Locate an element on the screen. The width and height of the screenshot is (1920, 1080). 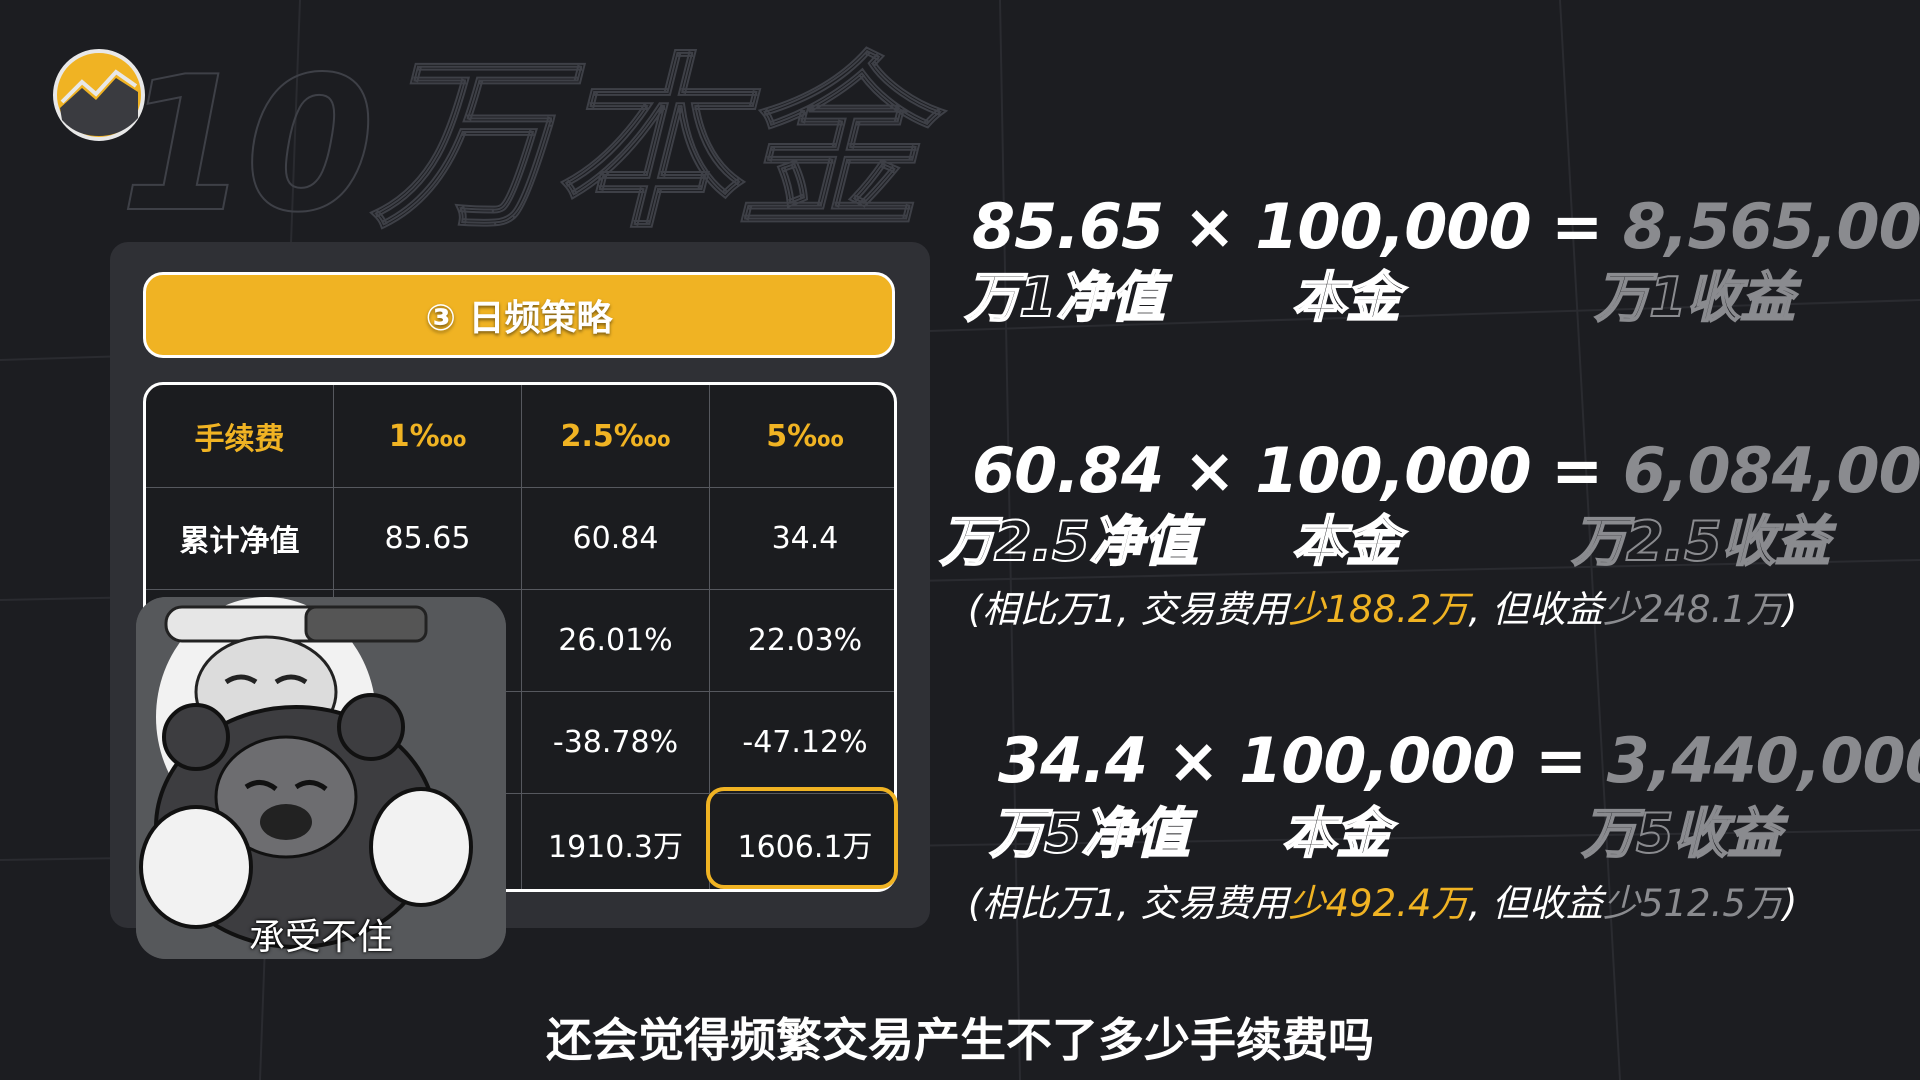
fee-less-value: 少492.4万 is located at coordinates (1378, 903).